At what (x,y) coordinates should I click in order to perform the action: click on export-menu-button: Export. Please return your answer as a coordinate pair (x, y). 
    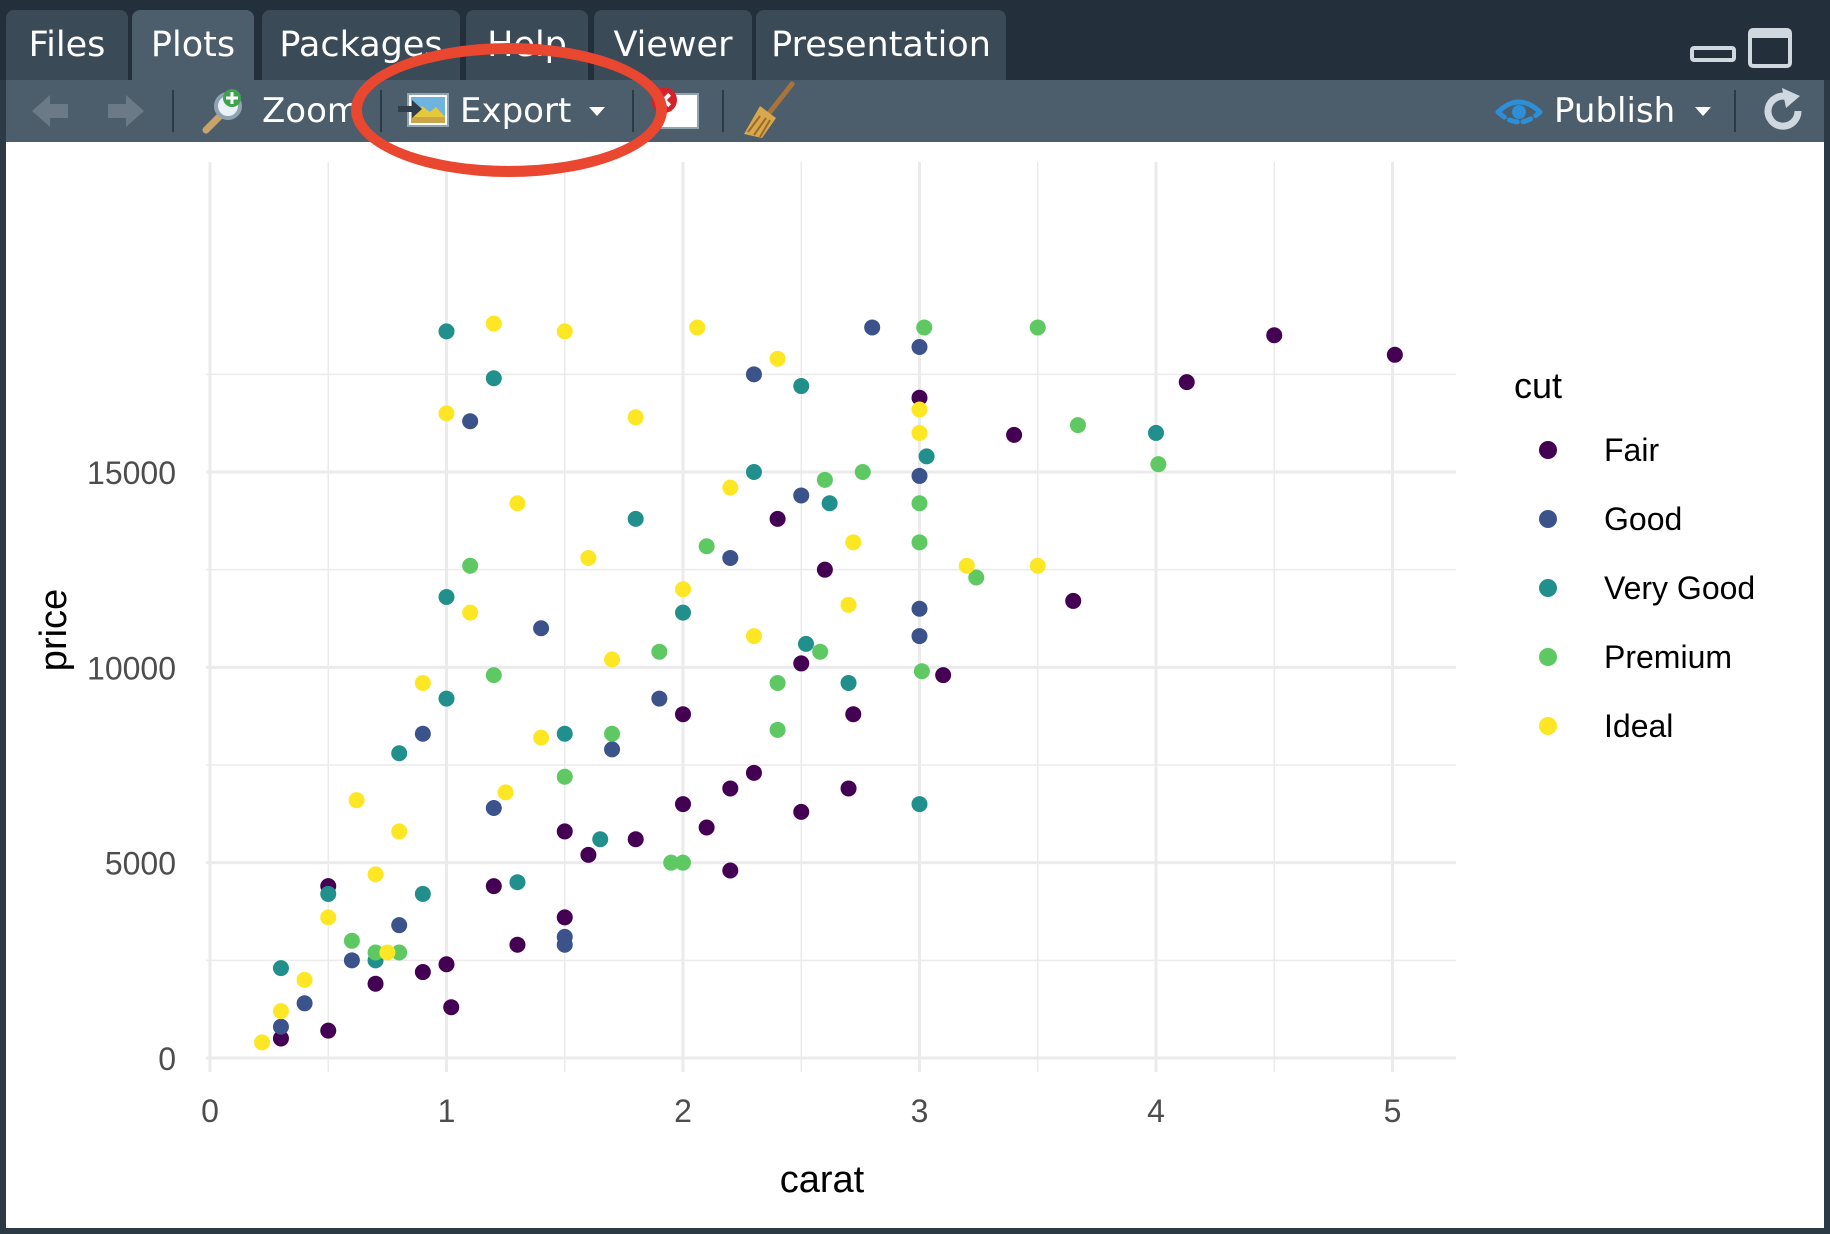
    Looking at the image, I should click on (506, 111).